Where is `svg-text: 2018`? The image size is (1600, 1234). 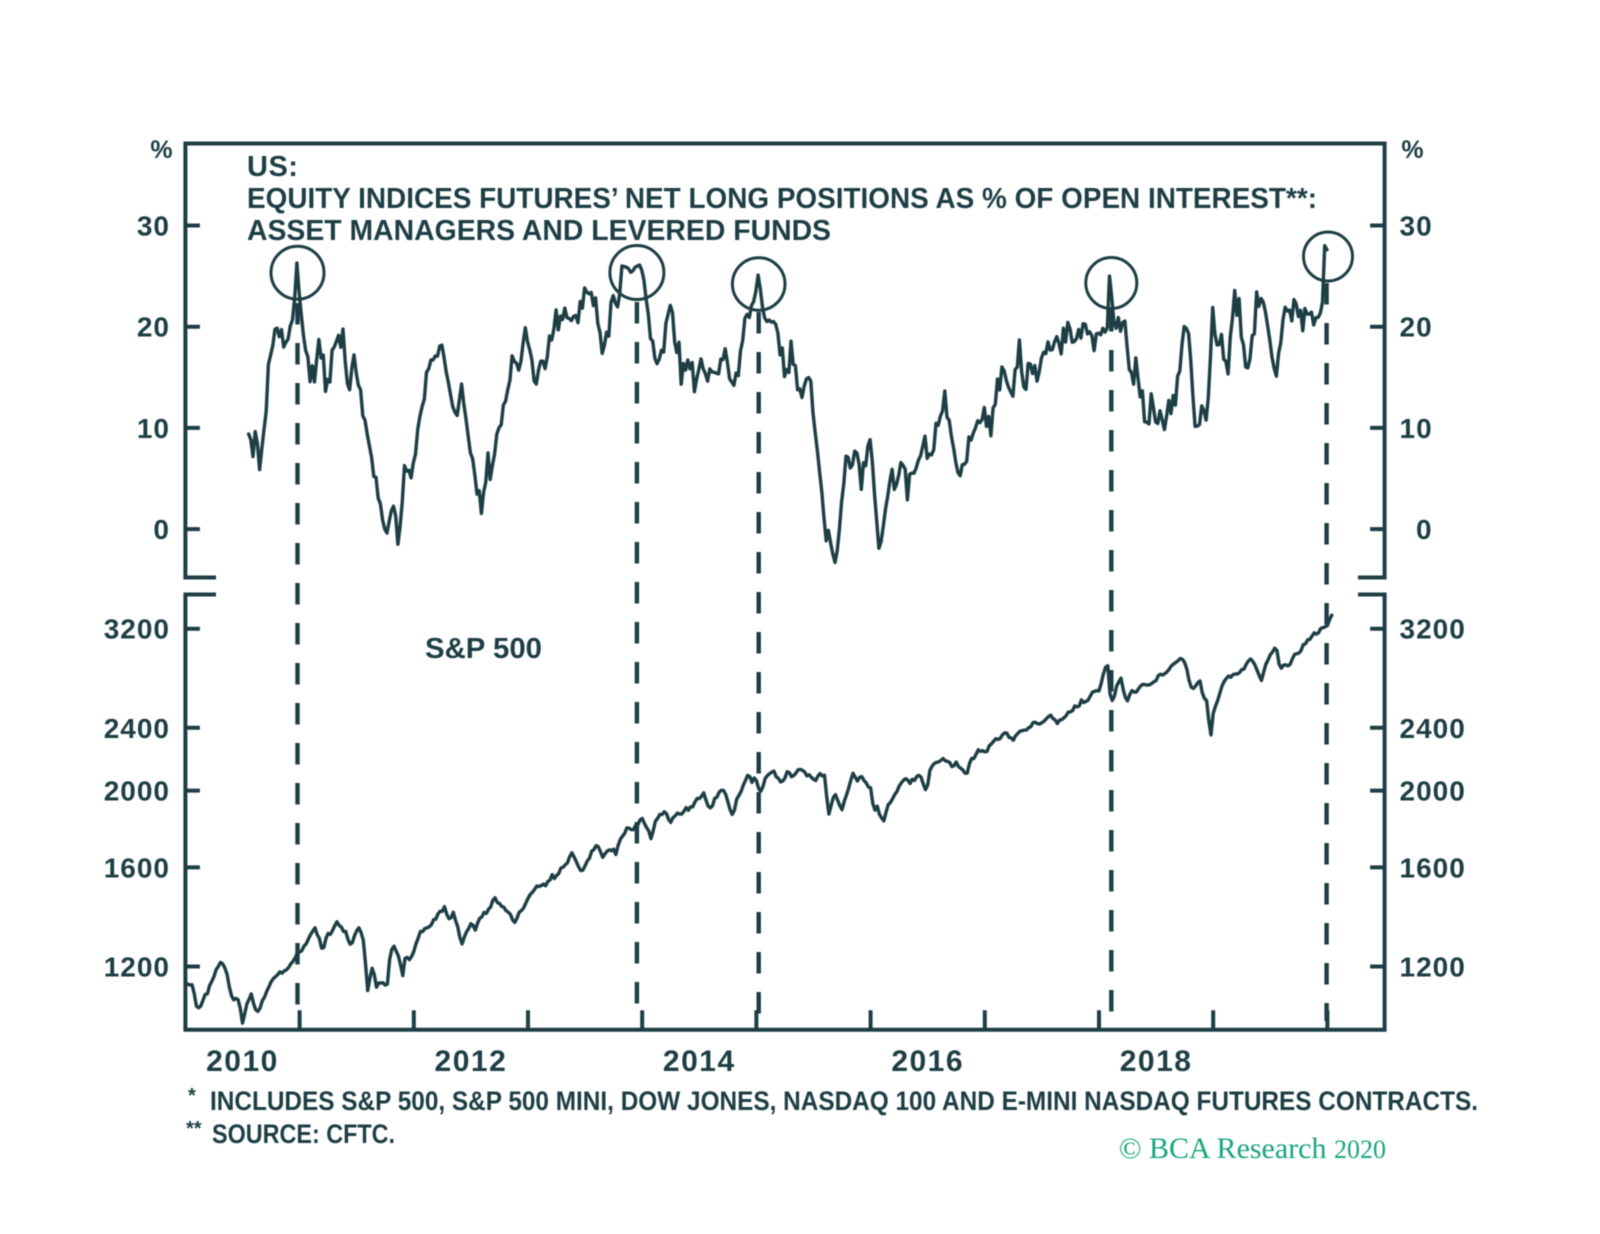
svg-text: 2018 is located at coordinates (1156, 1061).